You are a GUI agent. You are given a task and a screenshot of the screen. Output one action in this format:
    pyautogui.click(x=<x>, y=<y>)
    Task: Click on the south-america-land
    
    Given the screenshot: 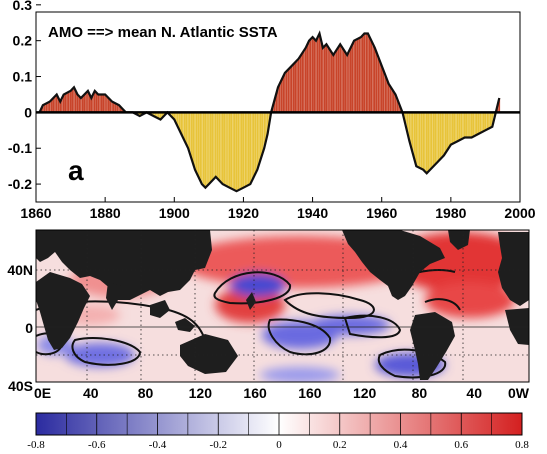 What is the action you would take?
    pyautogui.click(x=432, y=346)
    